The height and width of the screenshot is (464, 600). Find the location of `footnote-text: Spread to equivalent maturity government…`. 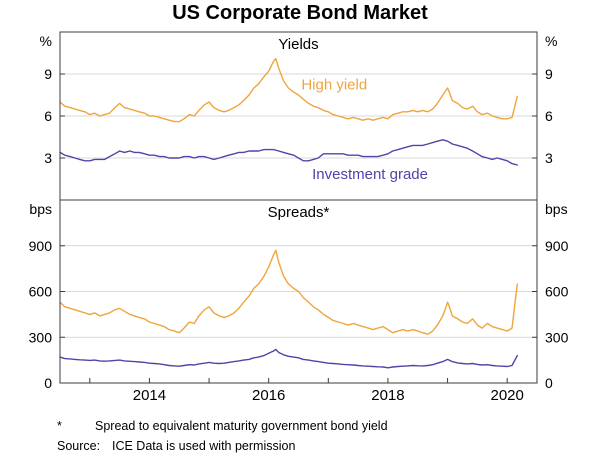

footnote-text: Spread to equivalent maturity government… is located at coordinates (241, 426).